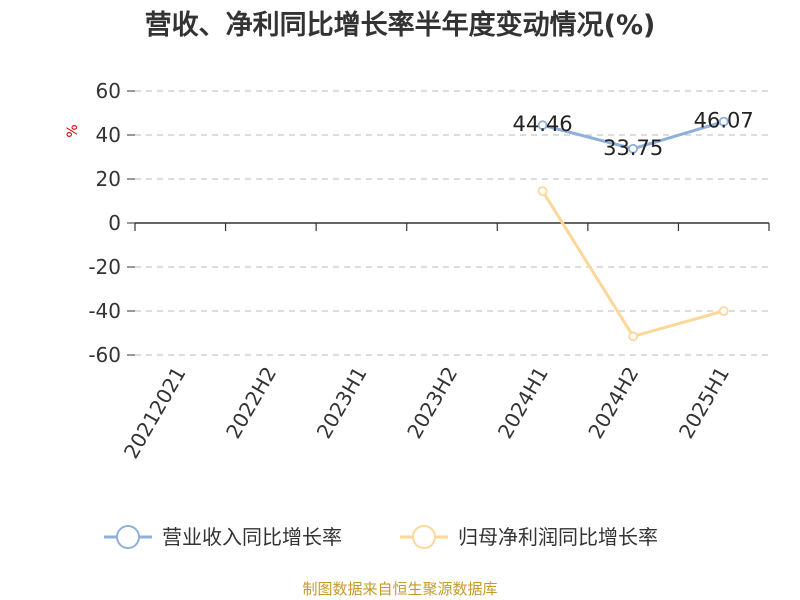  Describe the element at coordinates (251, 403) in the screenshot. I see `x-tick-label: 2022H2` at that location.